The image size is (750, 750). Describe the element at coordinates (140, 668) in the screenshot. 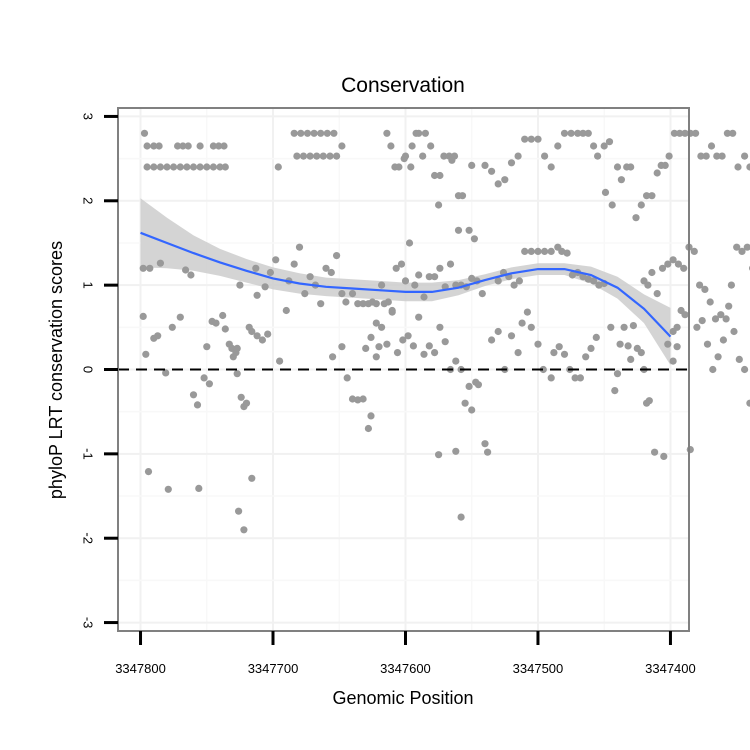

I see `x-tick-label: 3347800` at that location.